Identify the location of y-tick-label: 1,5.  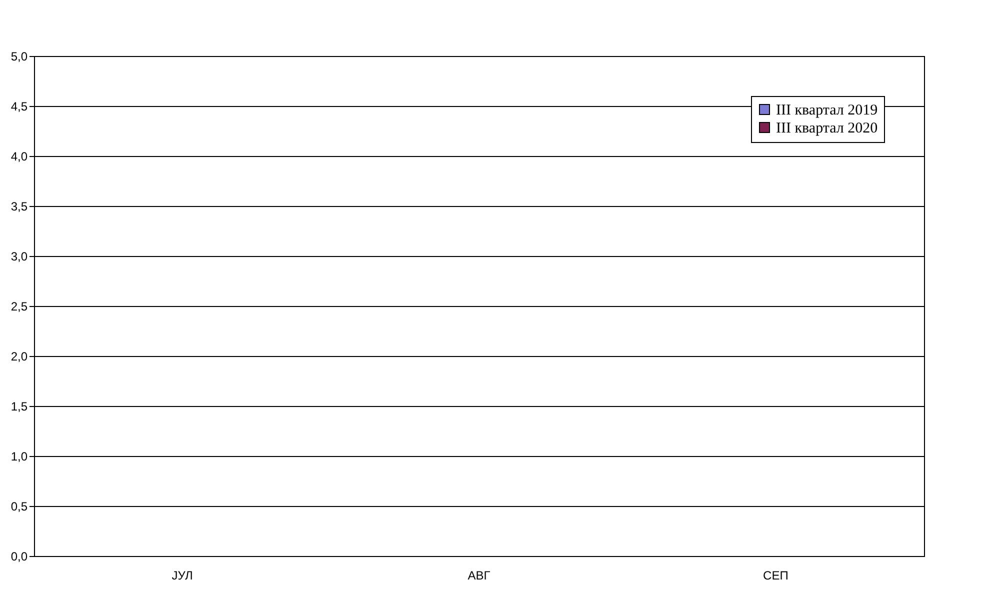
(19, 407).